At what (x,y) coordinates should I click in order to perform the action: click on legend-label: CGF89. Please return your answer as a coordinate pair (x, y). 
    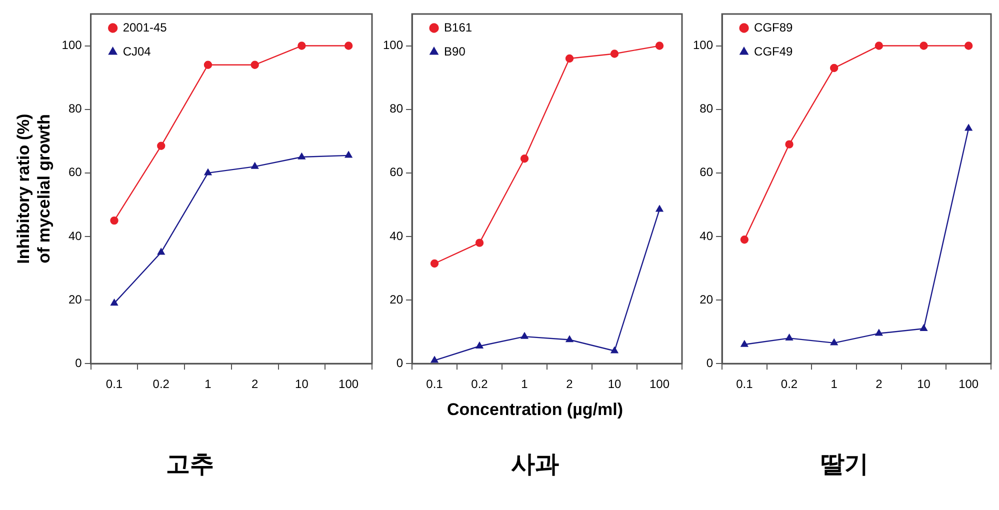
    Looking at the image, I should click on (774, 27).